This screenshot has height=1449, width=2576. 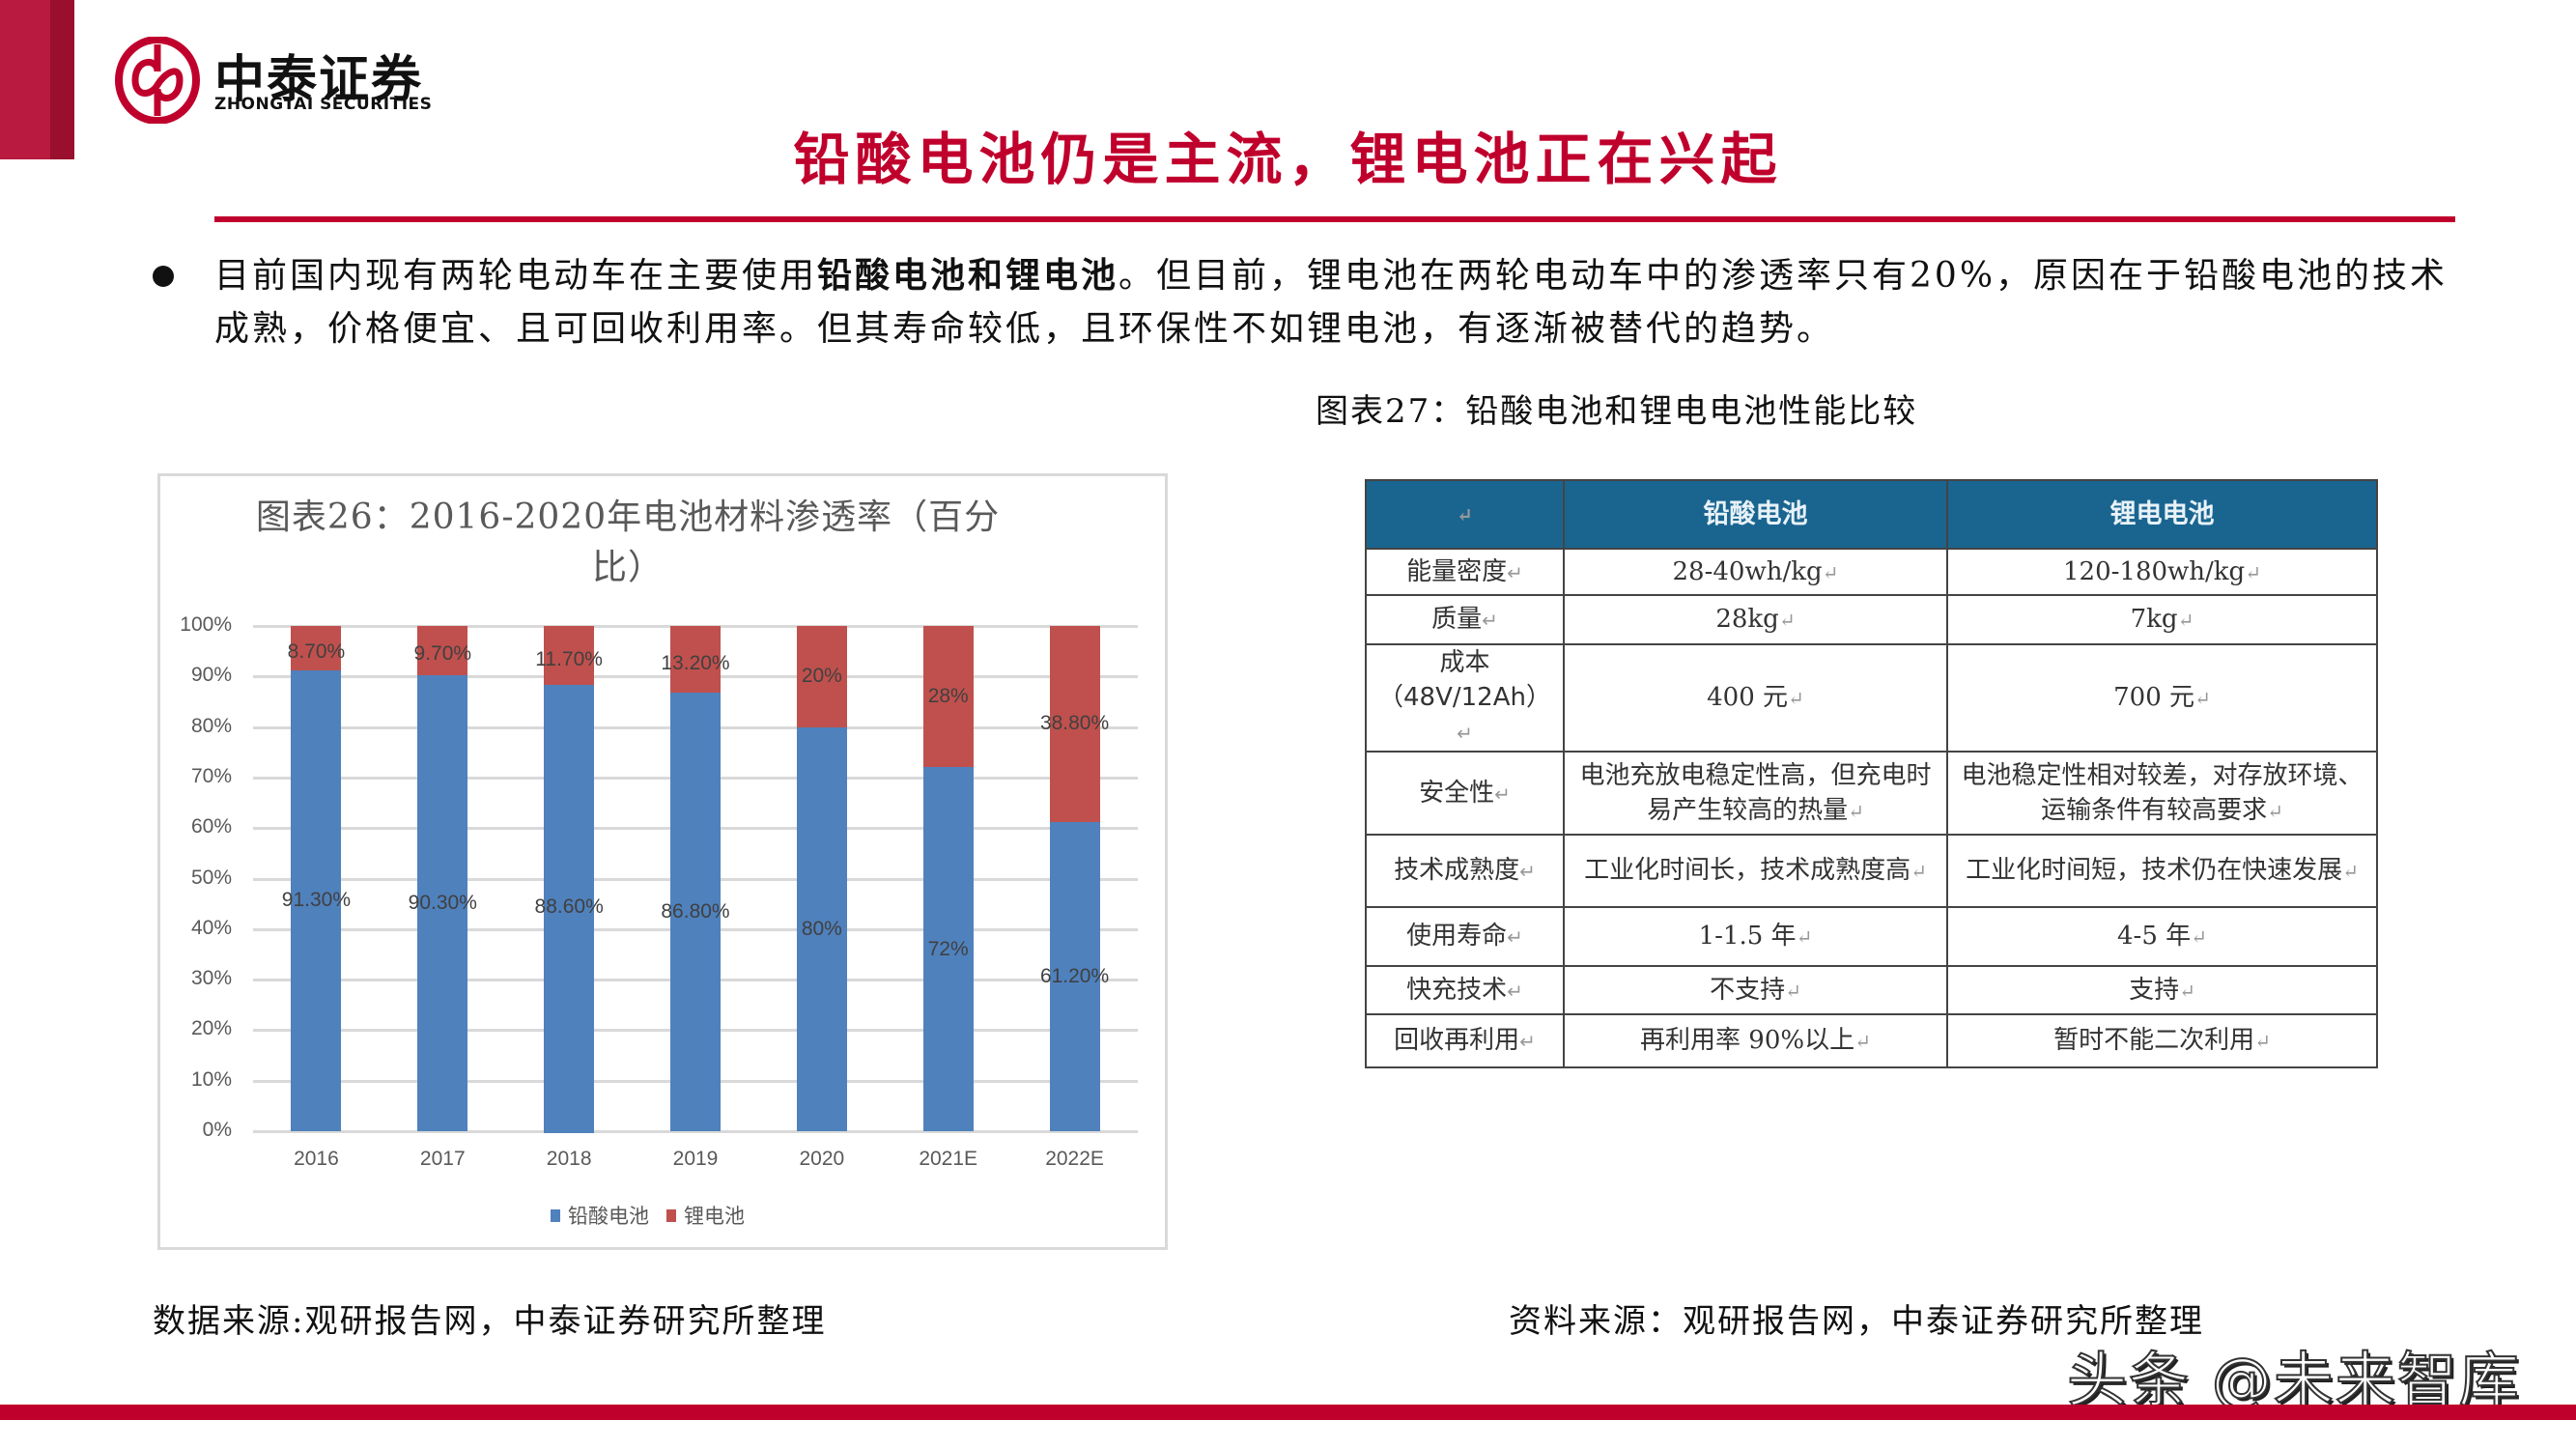 I want to click on data-label-lithium: 13.20%, so click(x=695, y=662).